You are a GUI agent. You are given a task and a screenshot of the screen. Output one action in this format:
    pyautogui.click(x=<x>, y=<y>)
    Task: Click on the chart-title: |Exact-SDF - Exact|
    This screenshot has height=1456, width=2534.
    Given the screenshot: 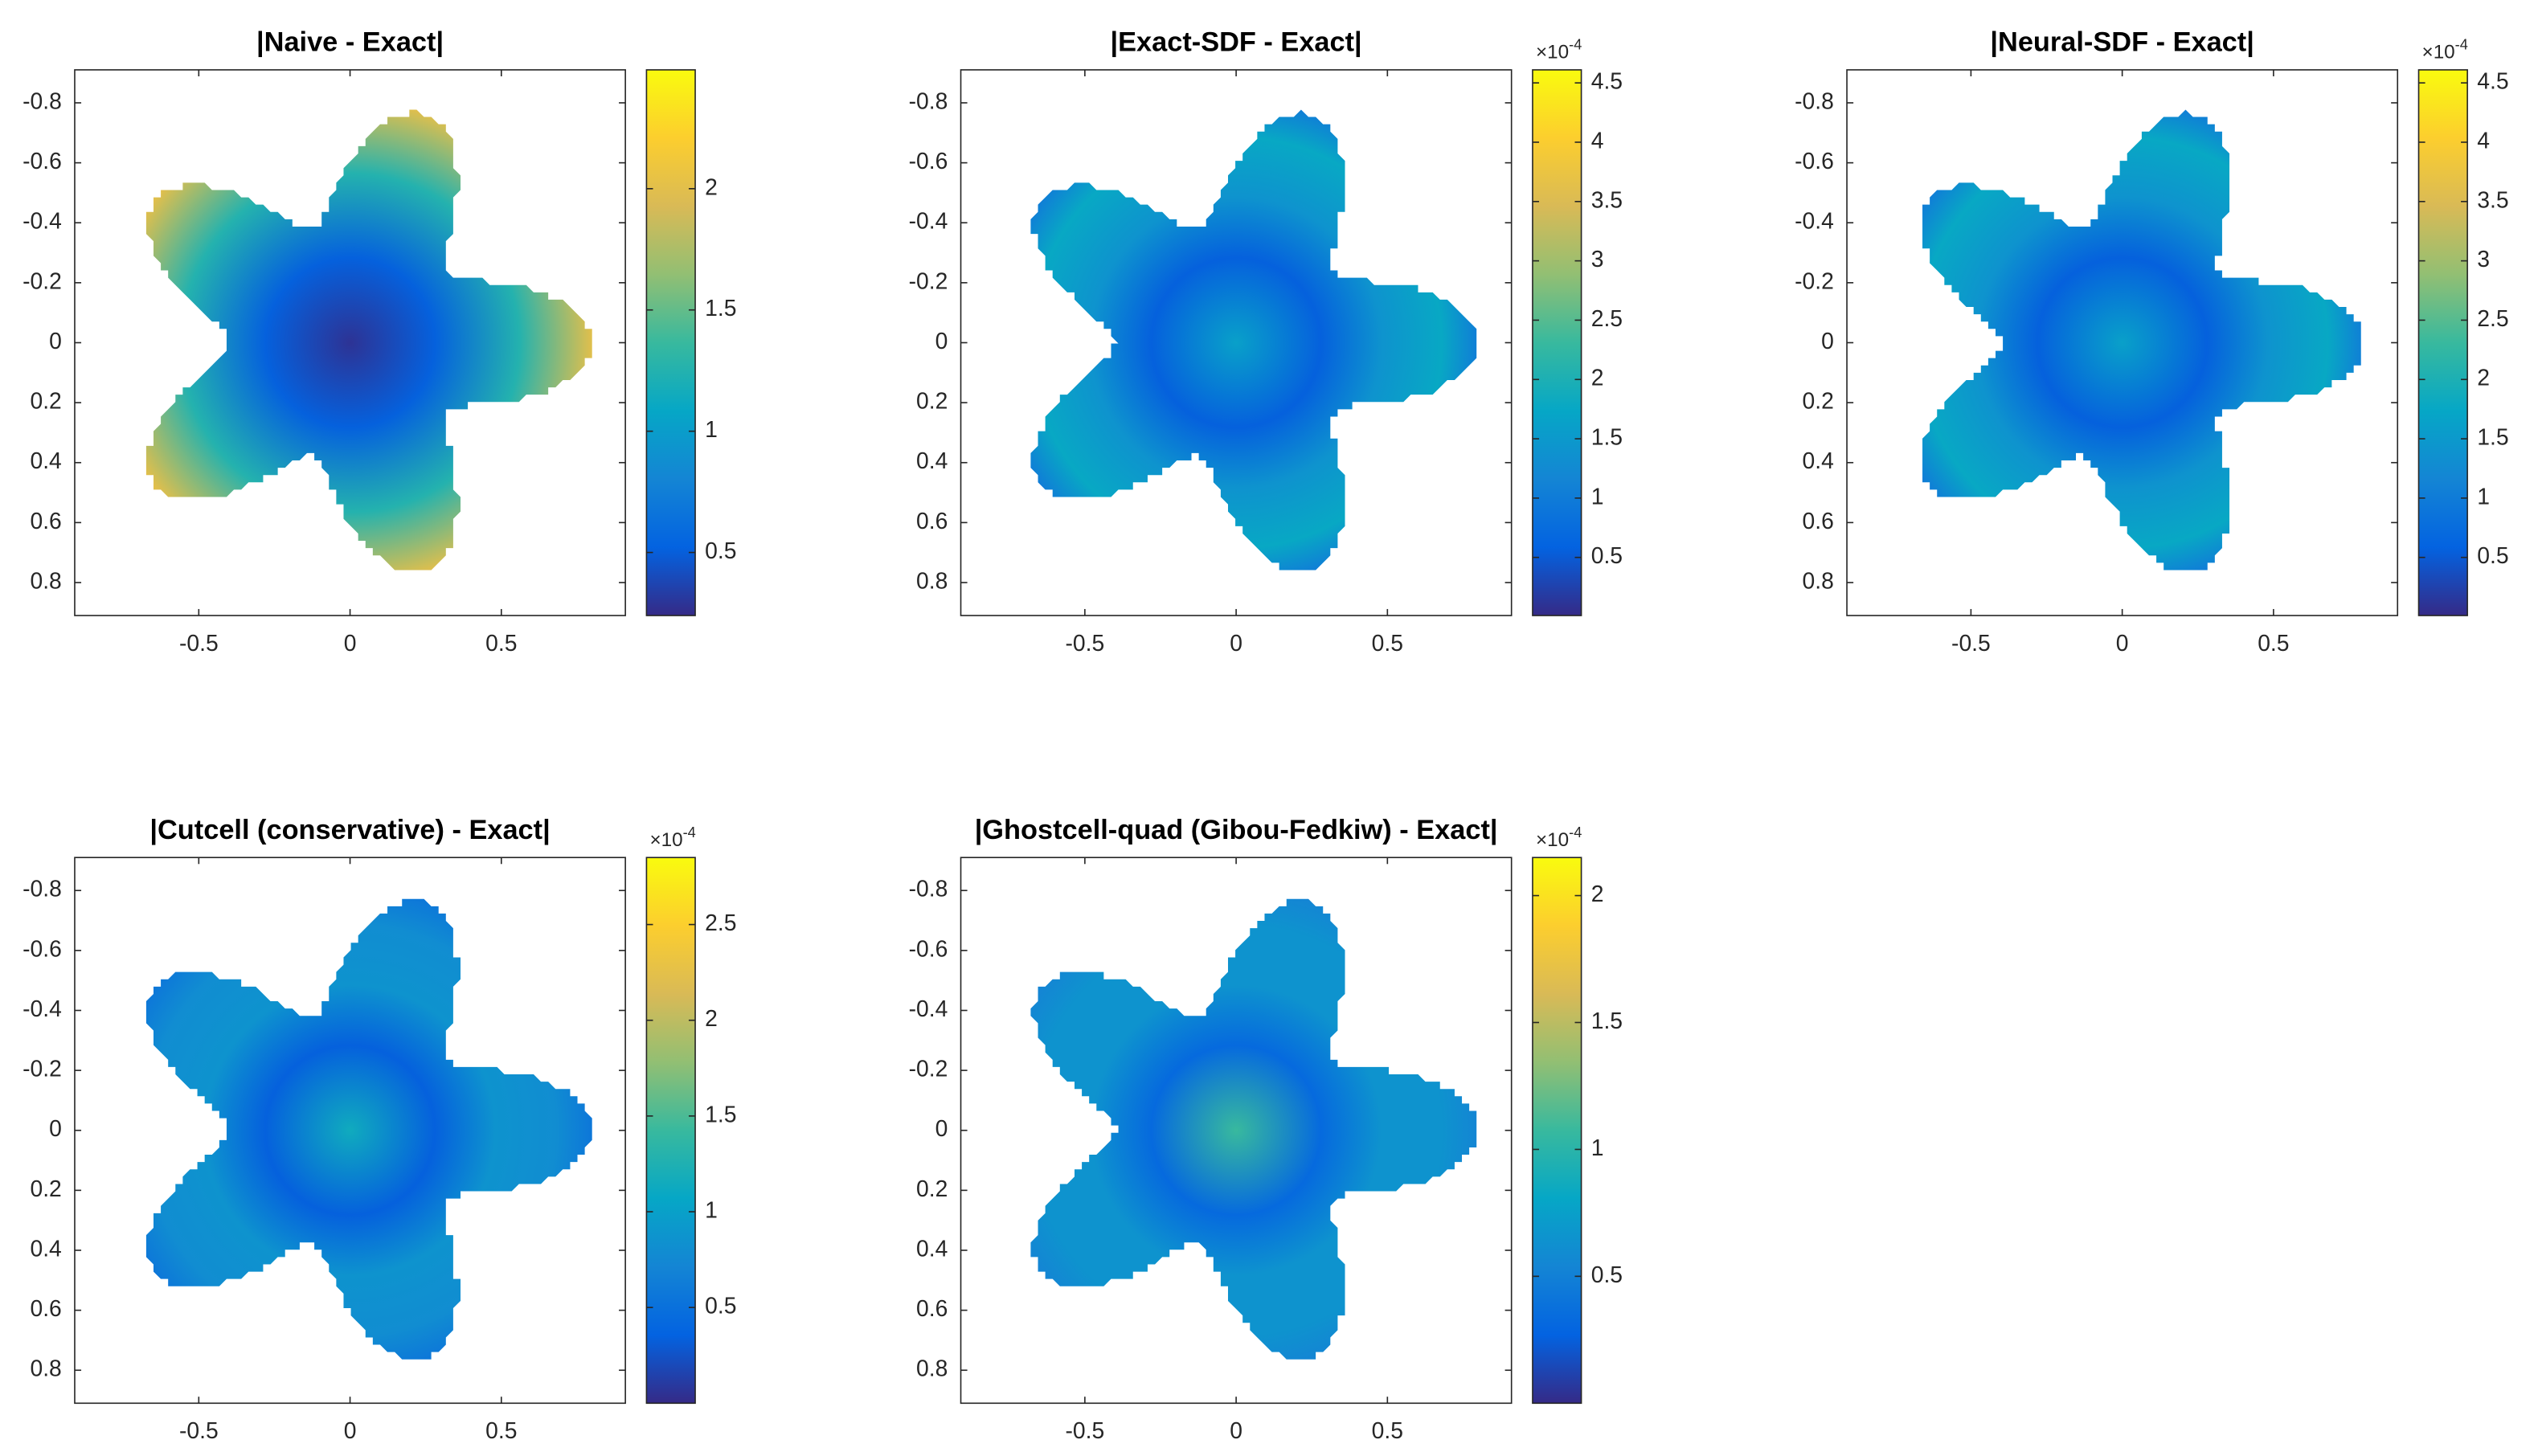 What is the action you would take?
    pyautogui.click(x=1236, y=42)
    